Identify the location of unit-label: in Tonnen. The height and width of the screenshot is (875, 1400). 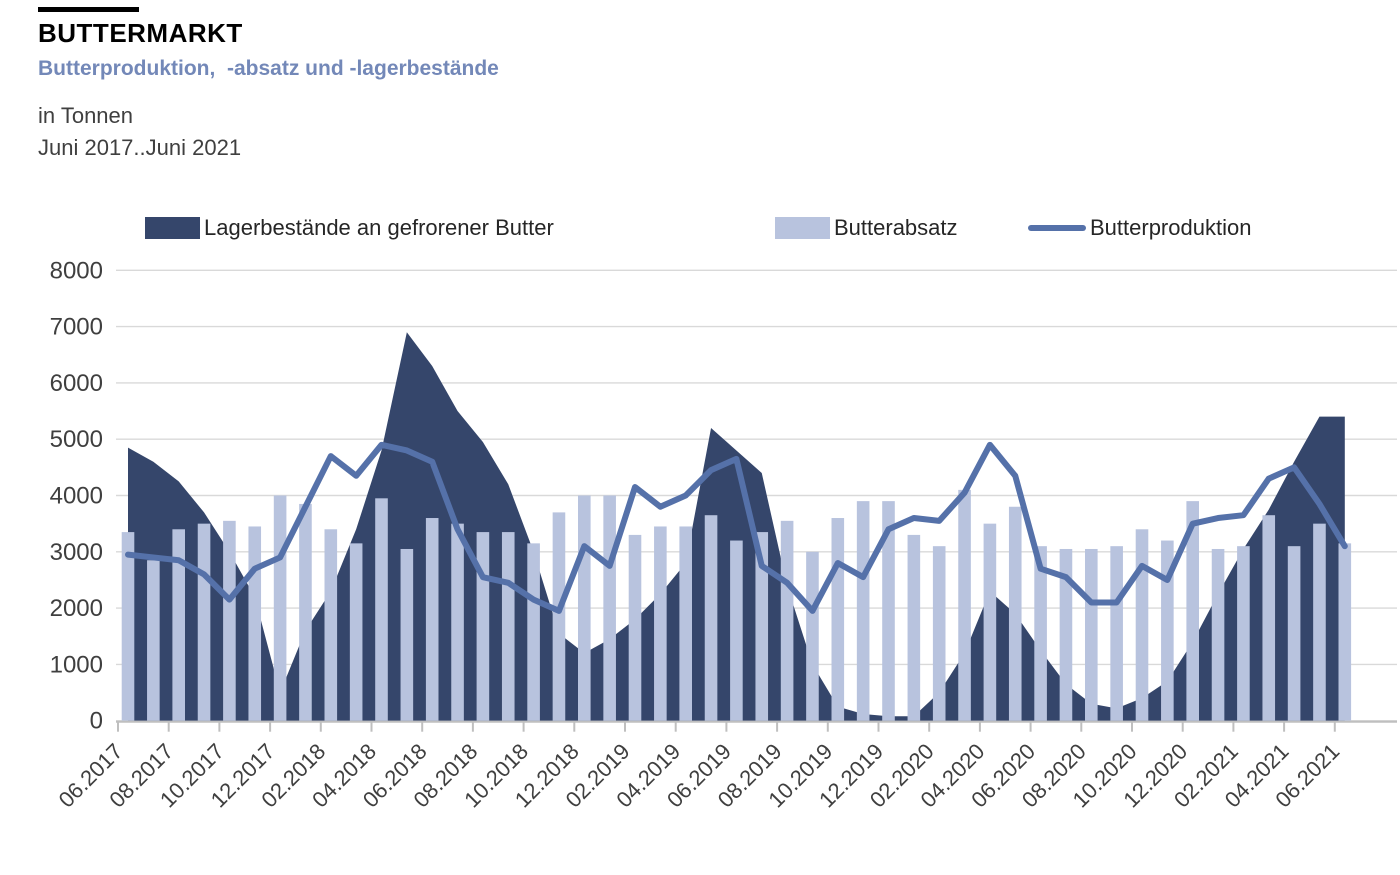
(86, 115).